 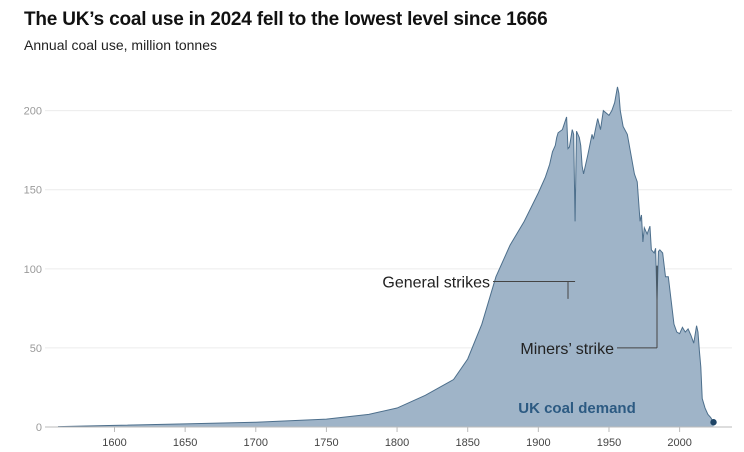 What do you see at coordinates (436, 282) in the screenshot?
I see `general-strikes-annotation: General strikes` at bounding box center [436, 282].